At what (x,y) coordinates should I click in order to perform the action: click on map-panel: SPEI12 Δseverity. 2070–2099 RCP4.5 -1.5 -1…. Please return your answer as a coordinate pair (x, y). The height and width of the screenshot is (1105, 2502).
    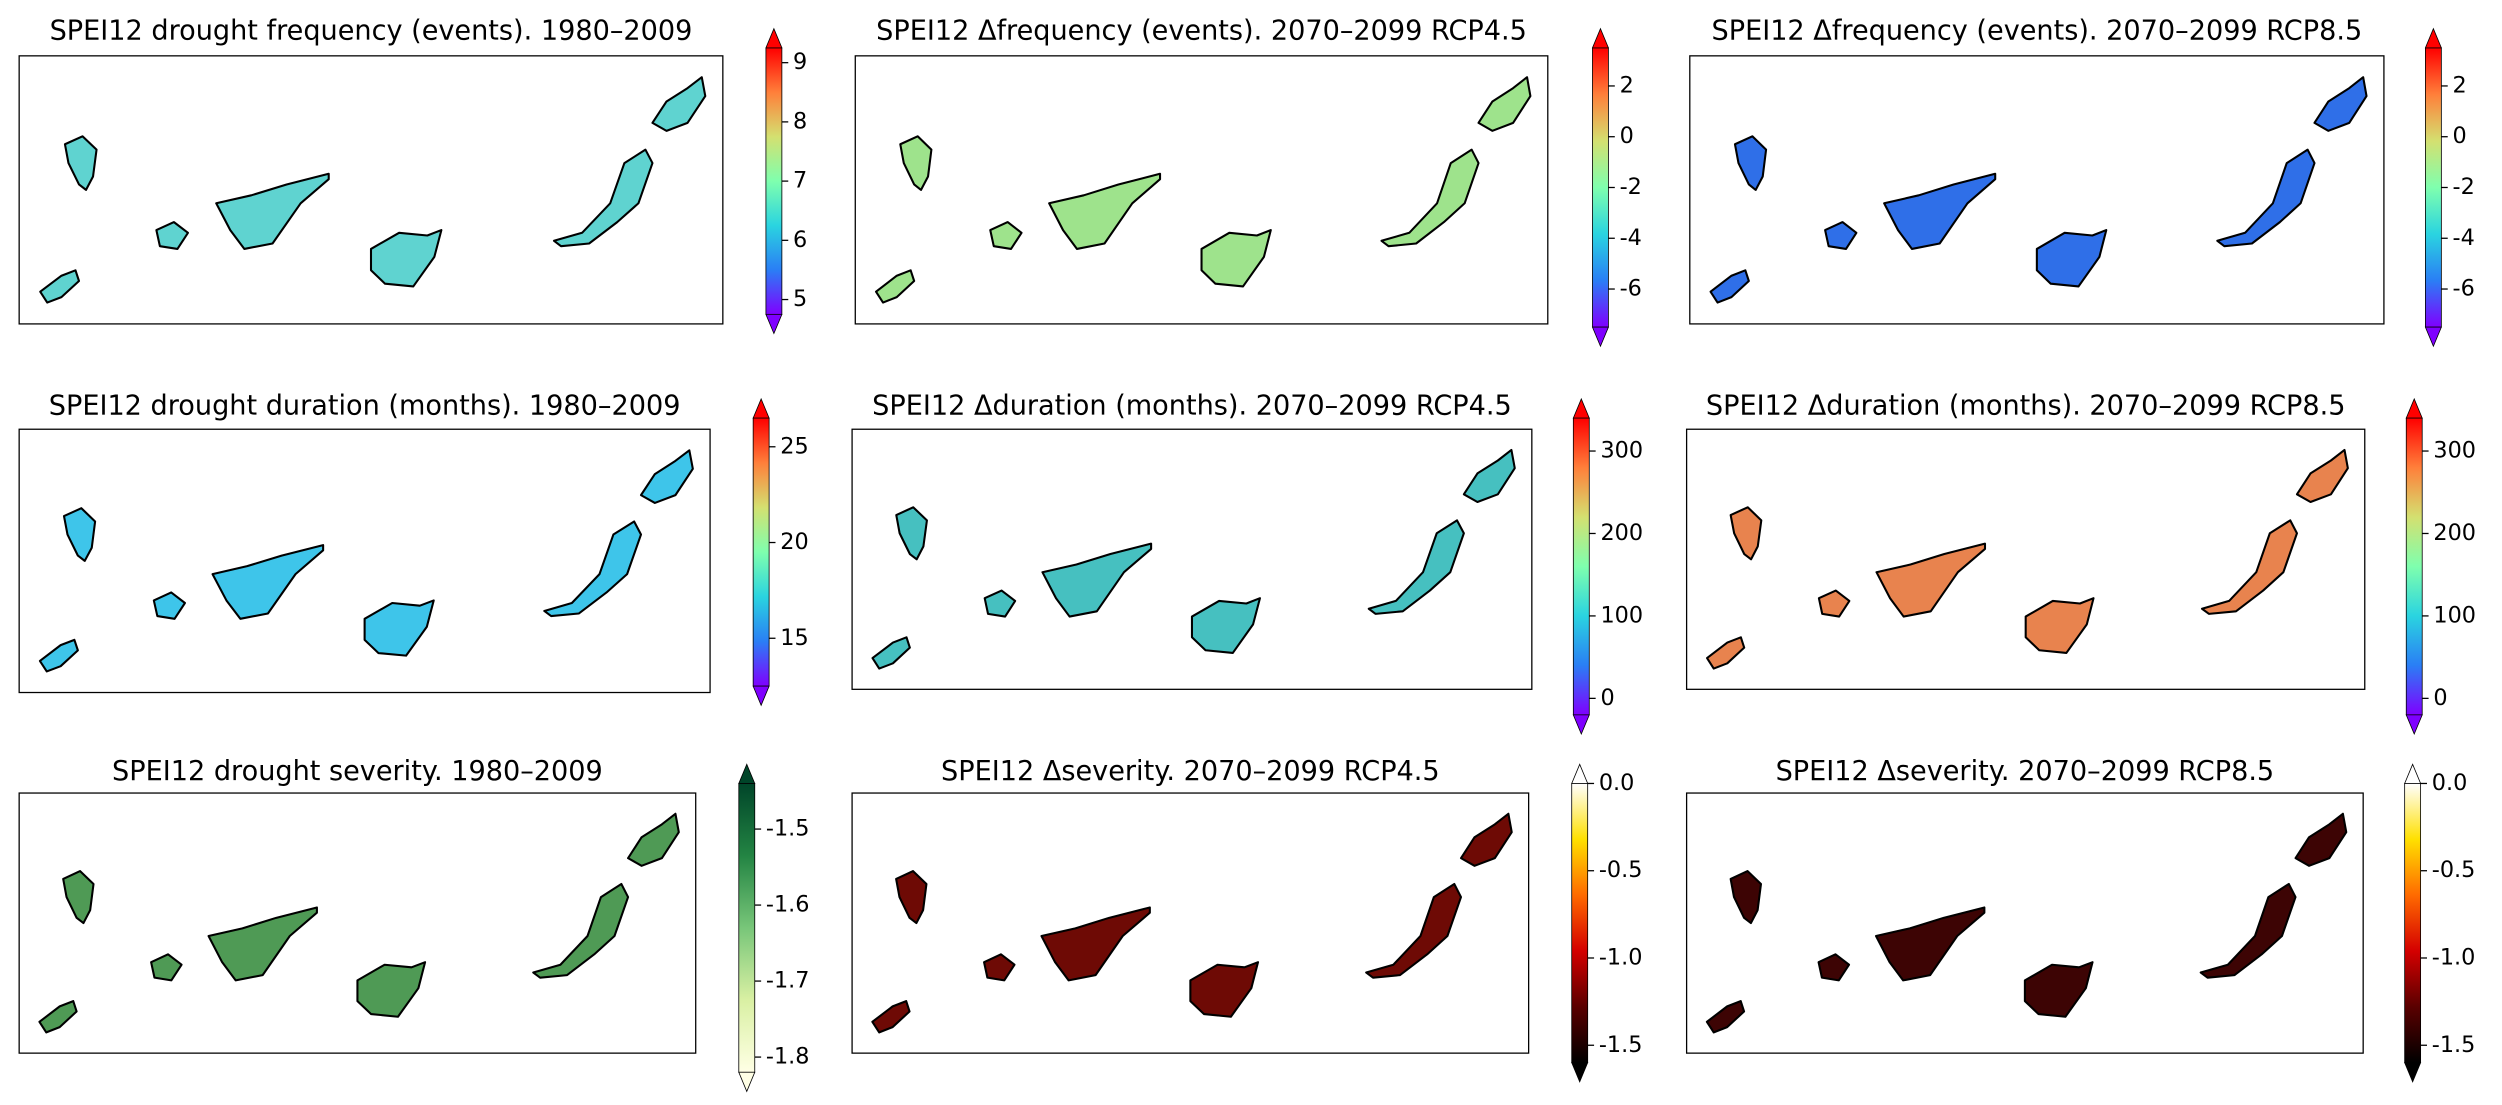
    Looking at the image, I should click on (1247, 919).